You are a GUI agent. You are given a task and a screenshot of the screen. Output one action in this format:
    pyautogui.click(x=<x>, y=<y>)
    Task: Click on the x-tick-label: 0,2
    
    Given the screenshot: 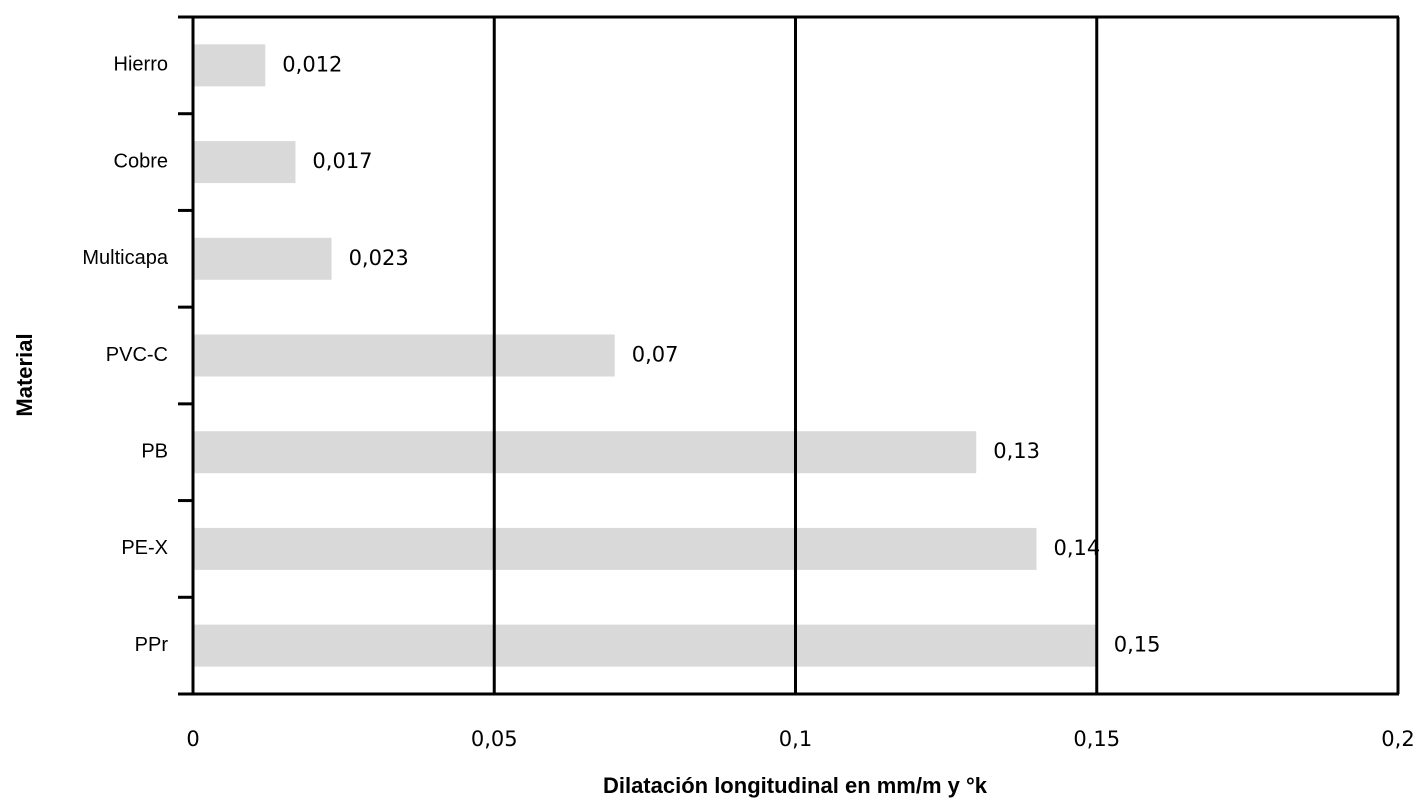 What is the action you would take?
    pyautogui.click(x=1397, y=739)
    